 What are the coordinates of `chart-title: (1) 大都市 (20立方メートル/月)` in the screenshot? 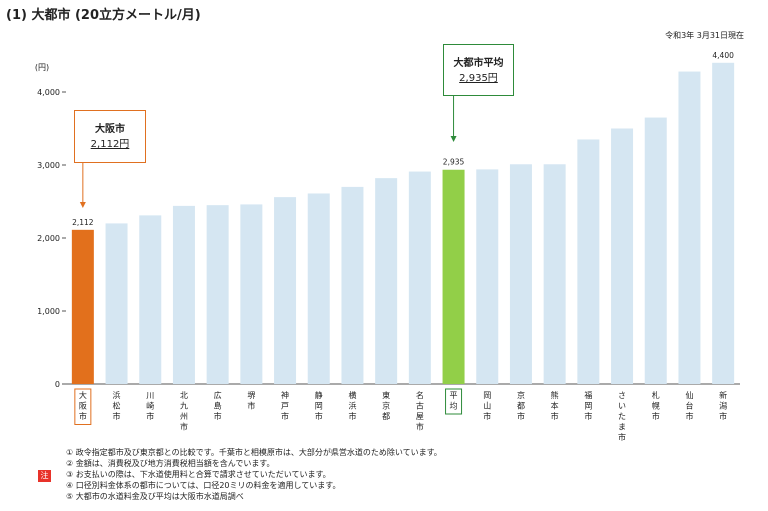 It's located at (103, 15).